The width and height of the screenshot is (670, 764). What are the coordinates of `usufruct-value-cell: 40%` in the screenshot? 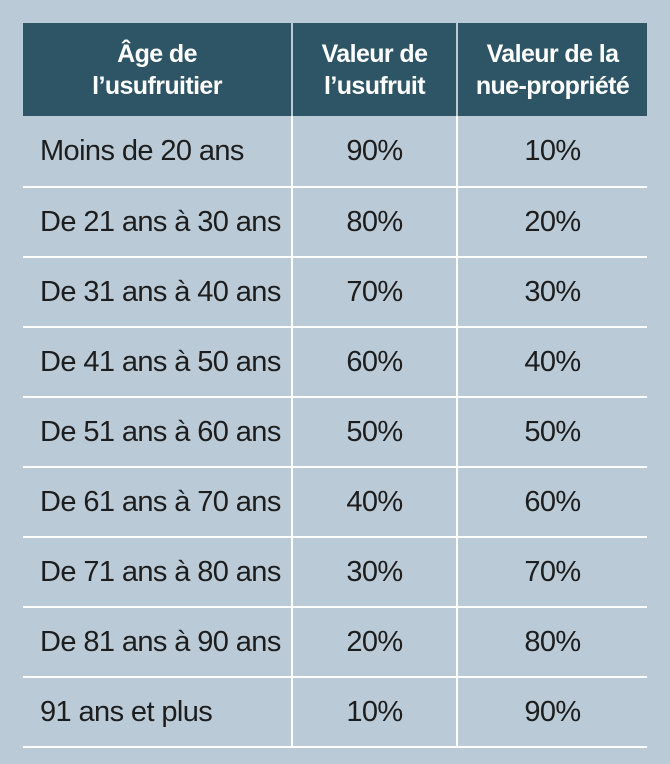 It's located at (374, 502).